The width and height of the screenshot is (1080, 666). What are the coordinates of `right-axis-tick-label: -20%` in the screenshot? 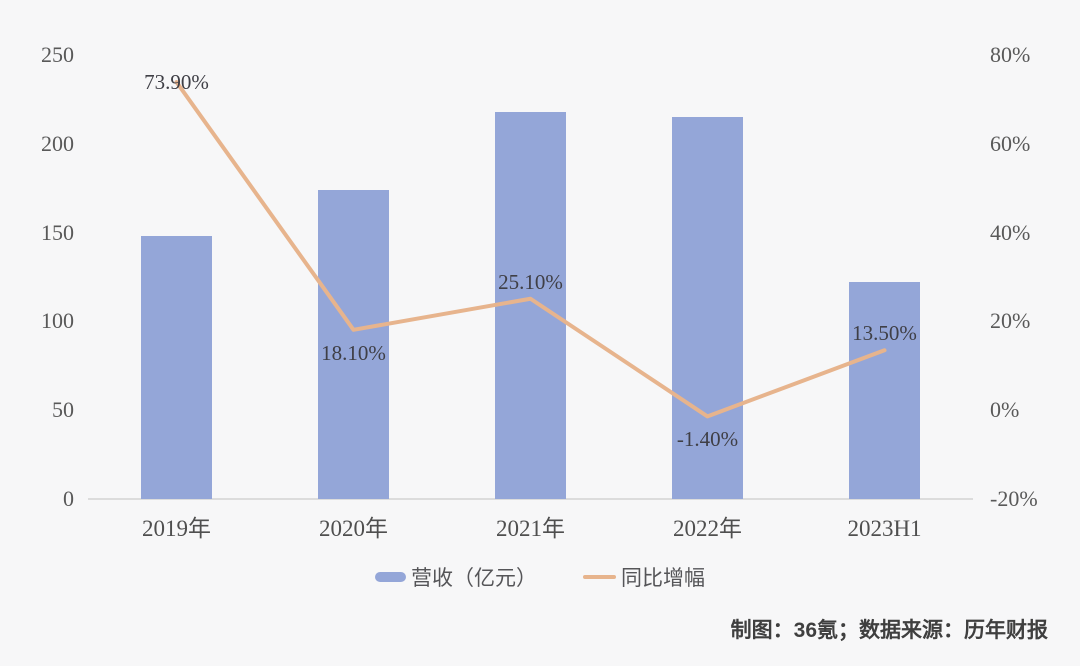 It's located at (1014, 498).